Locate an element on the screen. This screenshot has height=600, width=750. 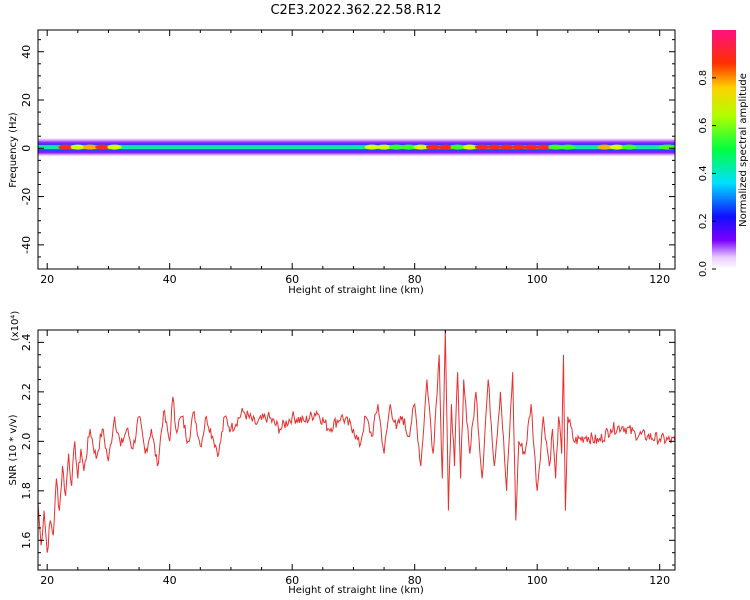
spectrogram-y-tick-label-3: 20 is located at coordinates (26, 100).